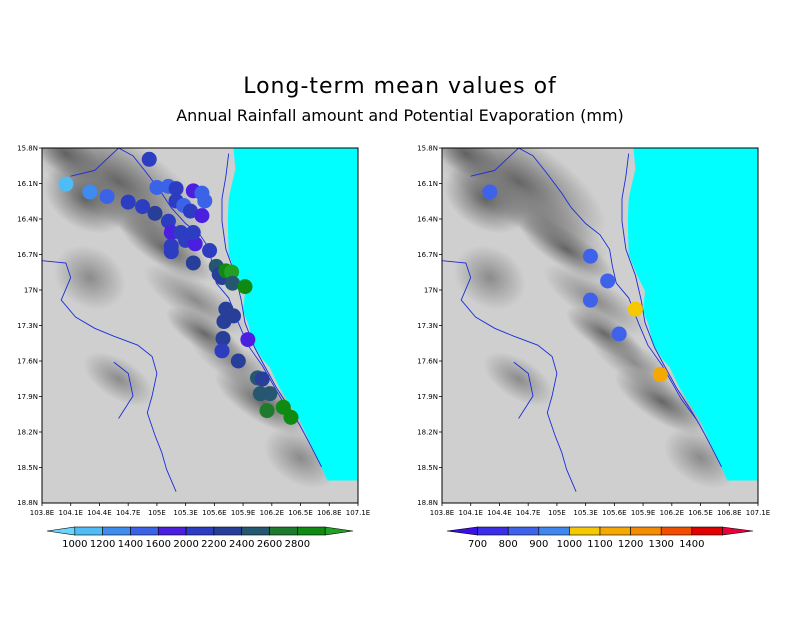 The height and width of the screenshot is (618, 800). What do you see at coordinates (185, 513) in the screenshot?
I see `x-tick-label: 105.3E` at bounding box center [185, 513].